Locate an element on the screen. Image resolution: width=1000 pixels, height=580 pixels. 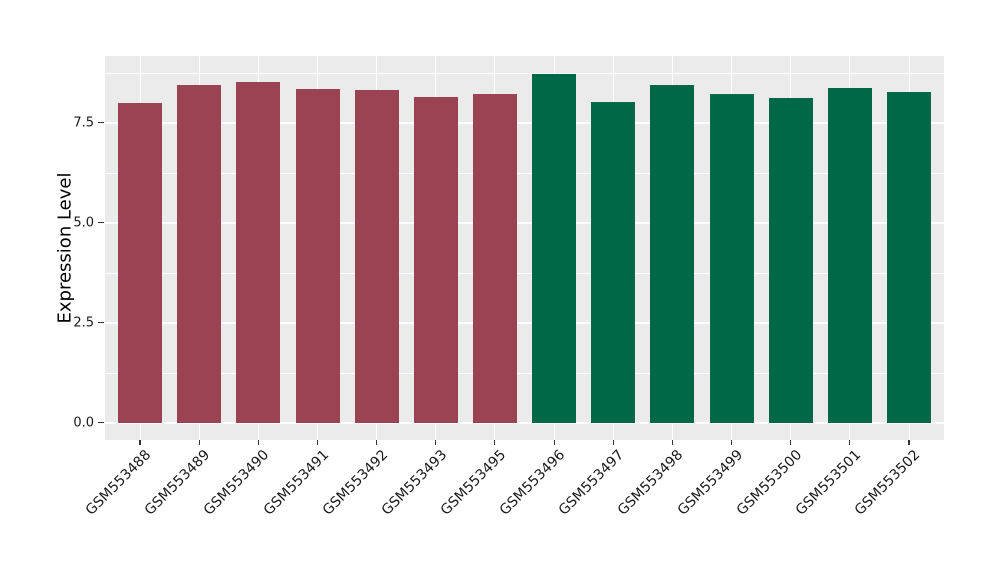
bar-GSM553501 is located at coordinates (849, 255).